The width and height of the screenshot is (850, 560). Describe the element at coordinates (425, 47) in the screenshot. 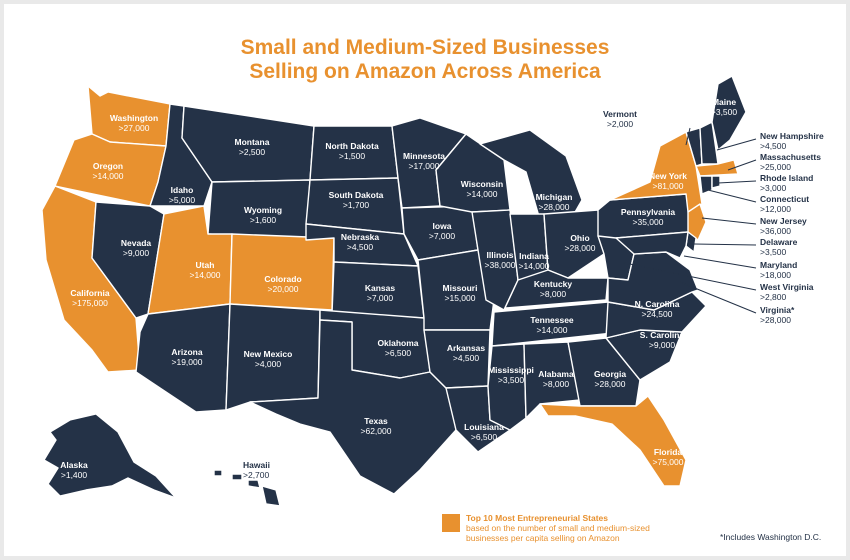

I see `title-line-1: Small and Medium-Sized Businesses` at that location.